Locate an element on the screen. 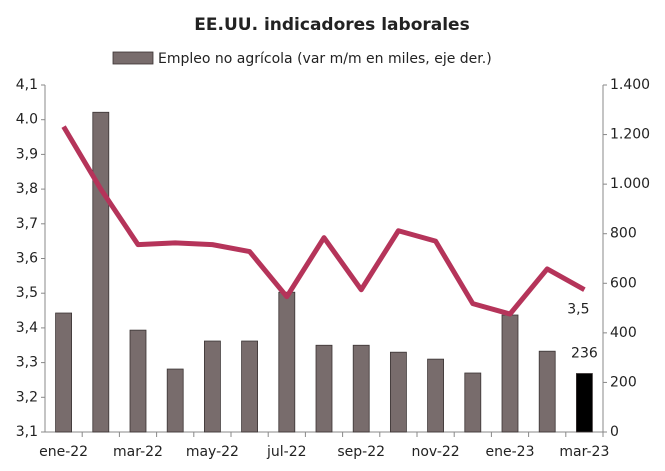  y-tick-label: 3,4 is located at coordinates (27, 328).